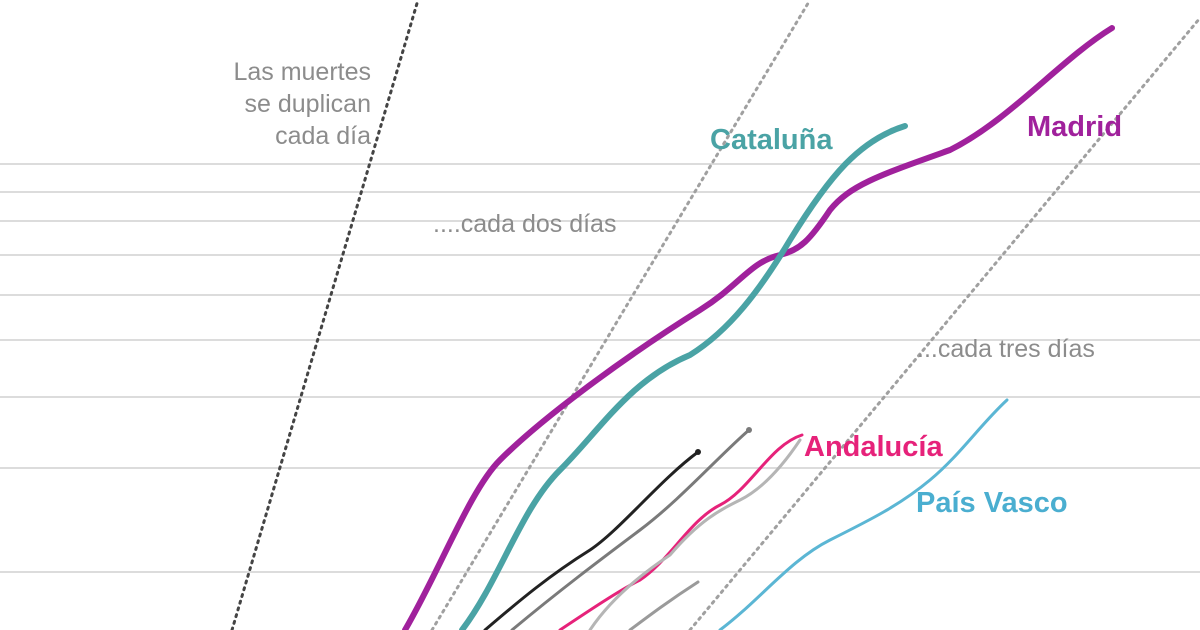 The image size is (1200, 630). What do you see at coordinates (308, 104) in the screenshot?
I see `ref-label-1-line-2: se duplican` at bounding box center [308, 104].